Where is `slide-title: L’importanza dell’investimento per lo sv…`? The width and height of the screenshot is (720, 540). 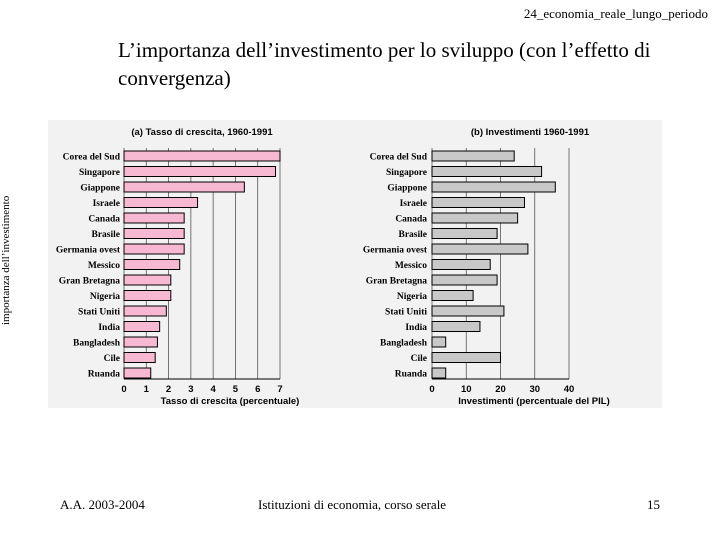 slide-title: L’importanza dell’investimento per lo sv… is located at coordinates (384, 64).